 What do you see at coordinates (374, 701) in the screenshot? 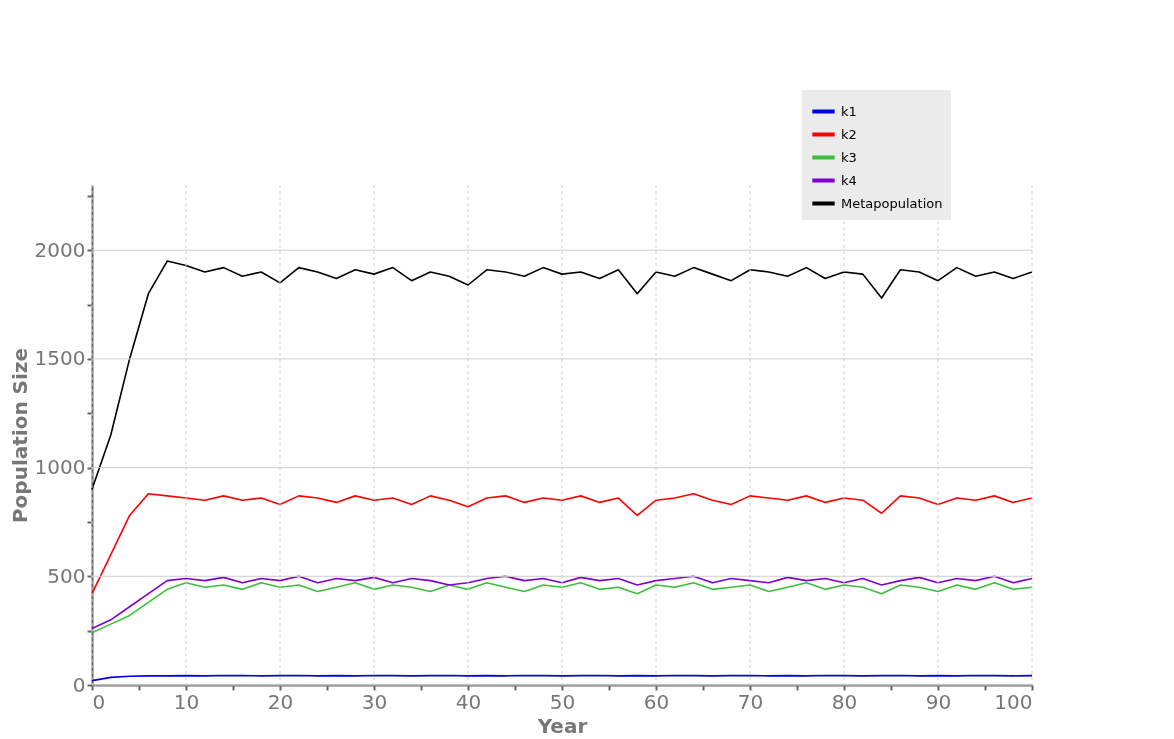
I see `x-tick-label: 30` at bounding box center [374, 701].